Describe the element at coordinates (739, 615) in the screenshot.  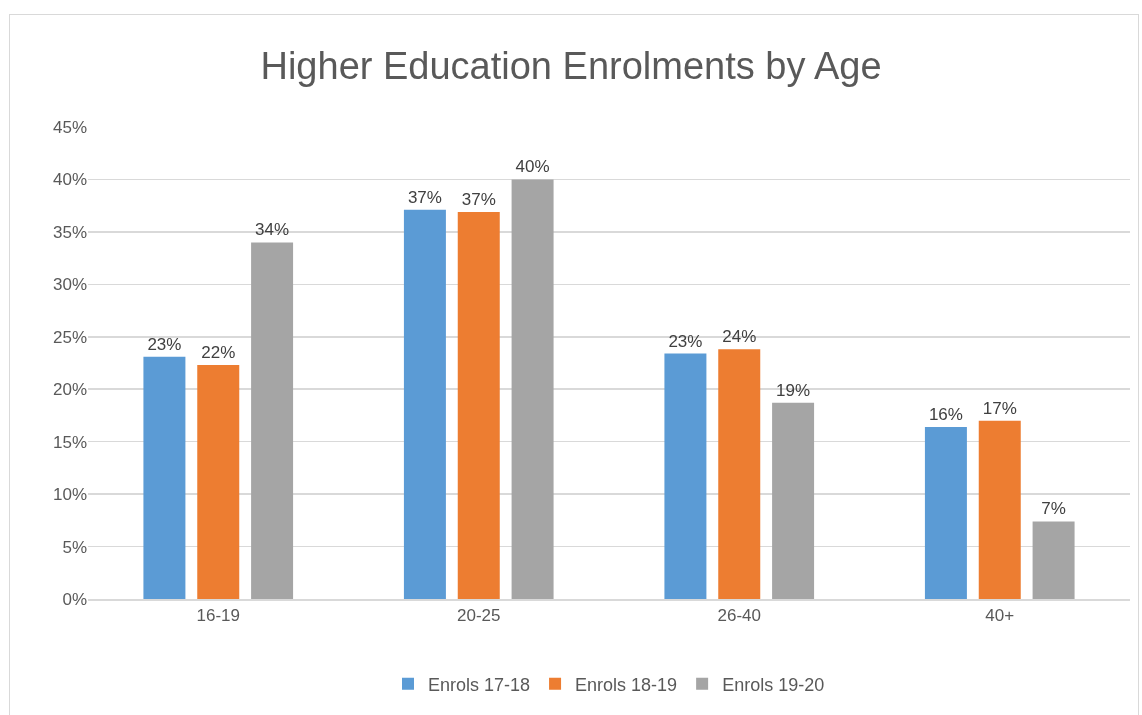
I see `x-tick-label: 26-40` at that location.